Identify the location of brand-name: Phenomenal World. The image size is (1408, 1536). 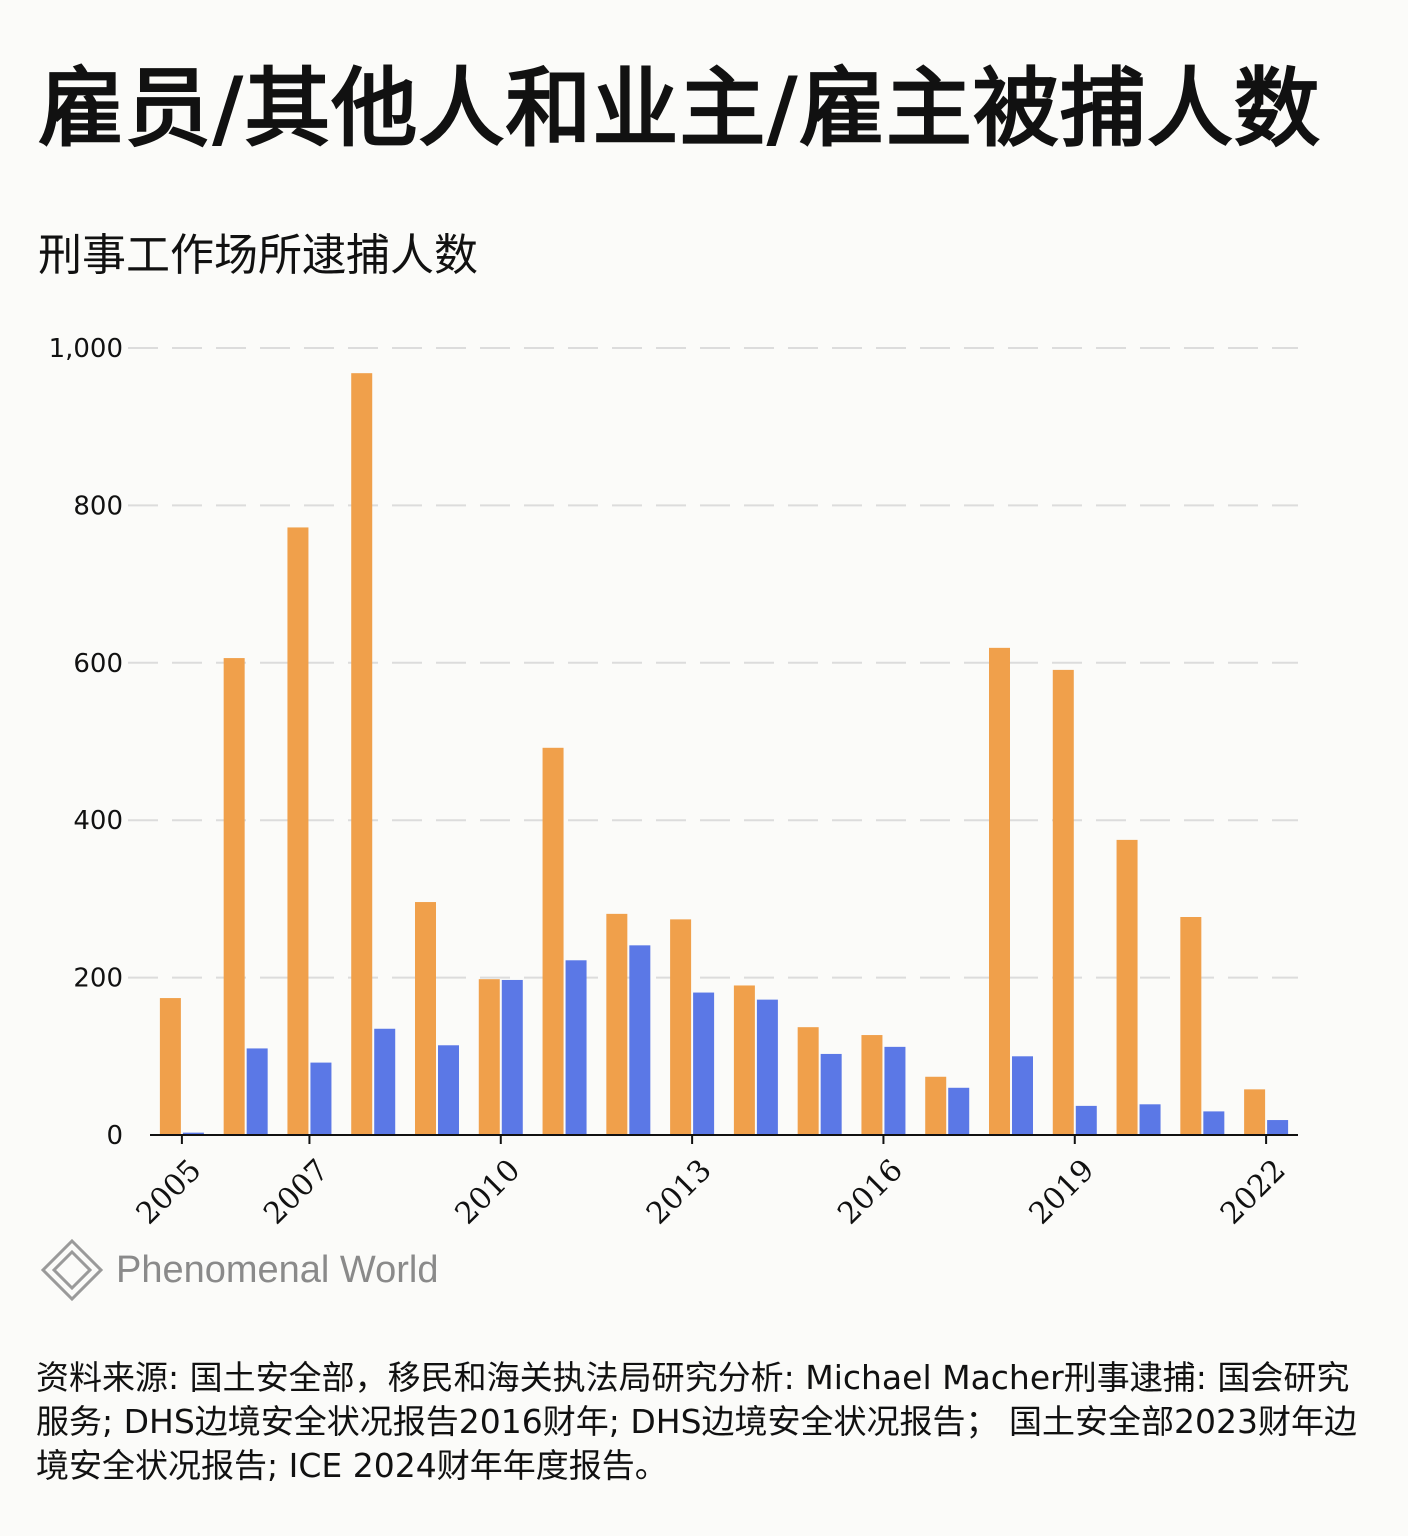
(277, 1269).